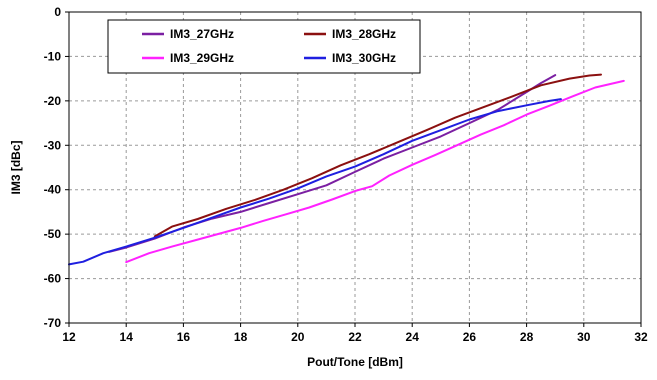 The width and height of the screenshot is (657, 380). What do you see at coordinates (355, 362) in the screenshot?
I see `x-axis-title: Pout/Tone [dBm]` at bounding box center [355, 362].